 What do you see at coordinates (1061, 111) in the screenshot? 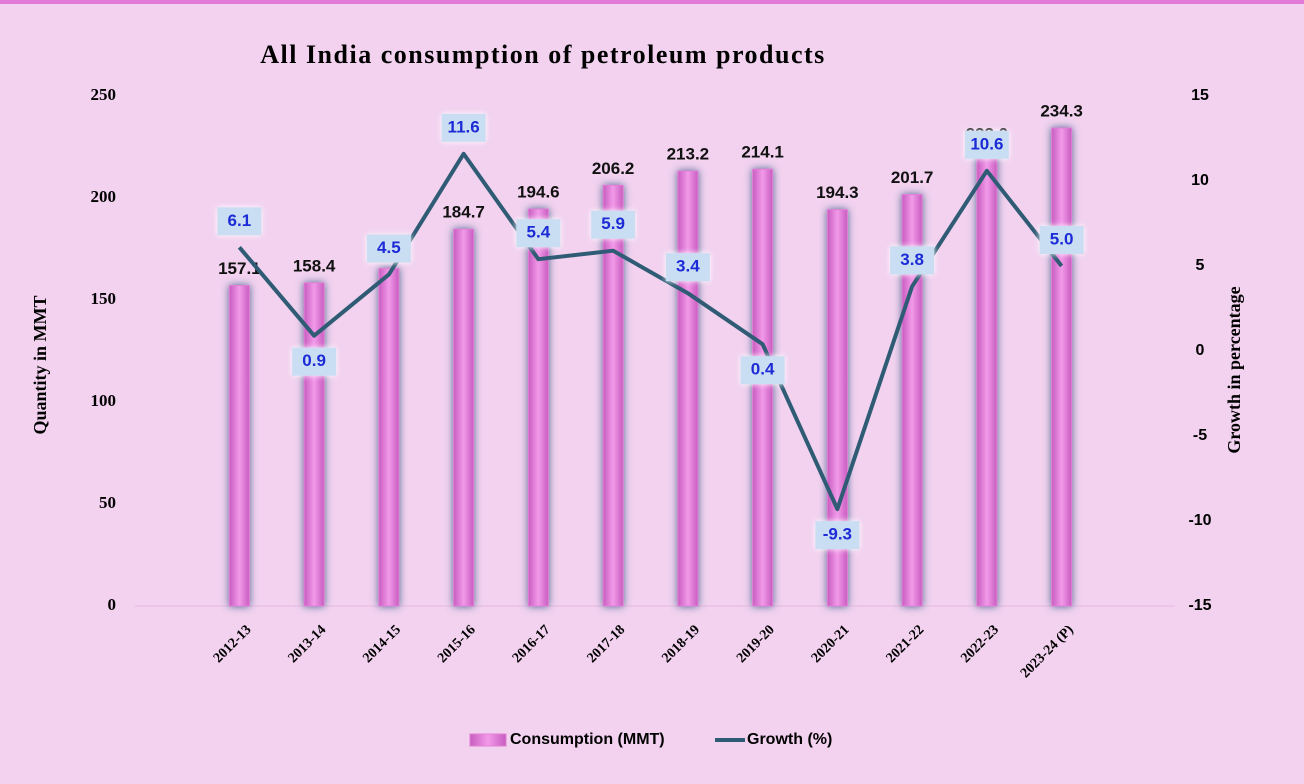
I see `bar-value-label: 234.3` at bounding box center [1061, 111].